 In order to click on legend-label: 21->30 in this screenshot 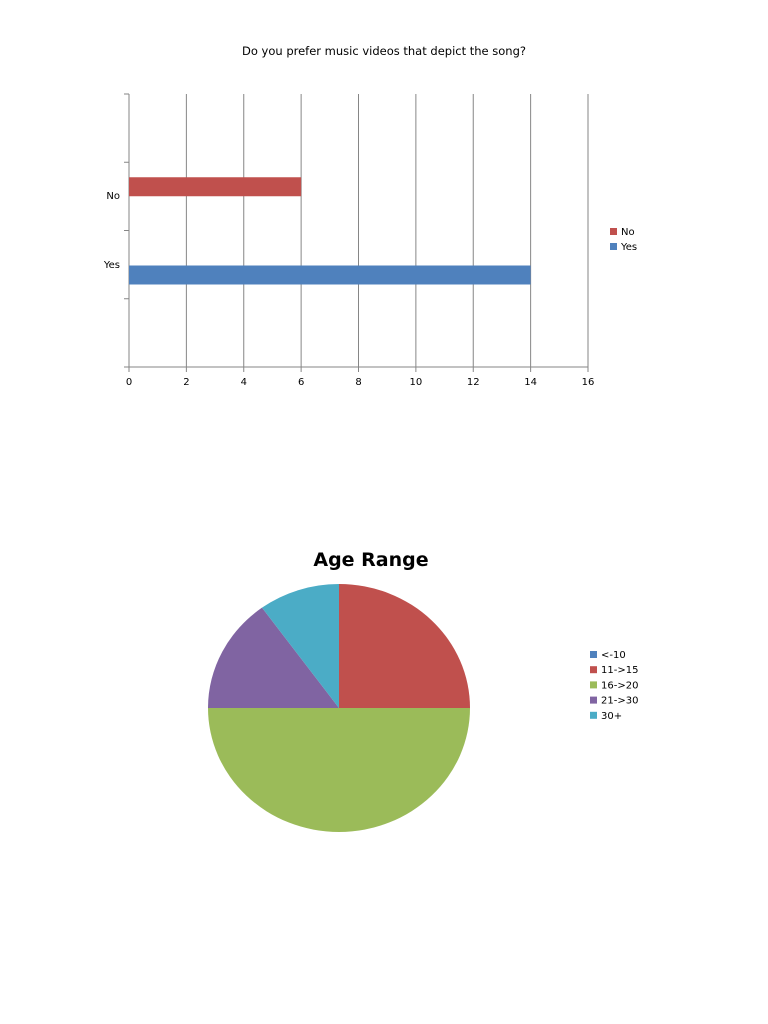, I will do `click(619, 701)`.